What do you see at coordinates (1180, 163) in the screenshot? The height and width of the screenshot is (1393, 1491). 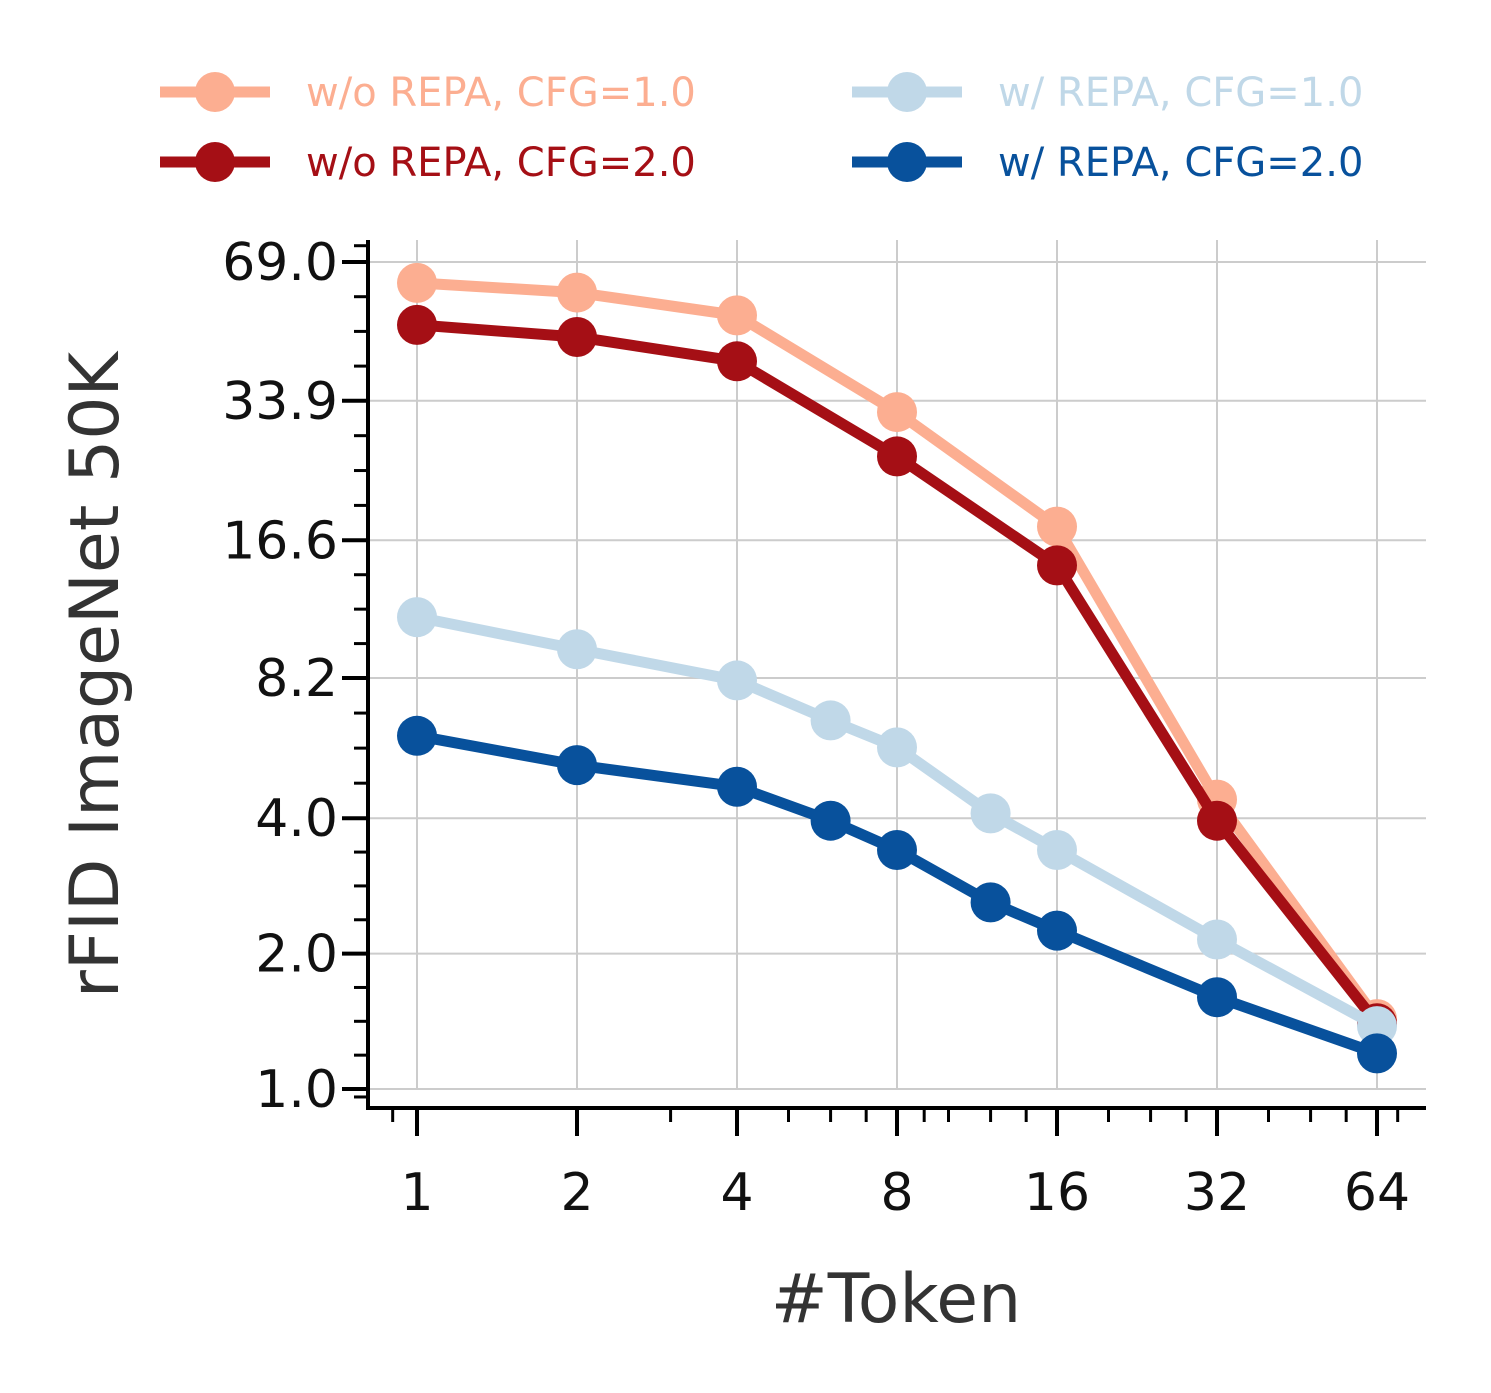 I see `legend-label: w/ REPA, CFG=2.0` at bounding box center [1180, 163].